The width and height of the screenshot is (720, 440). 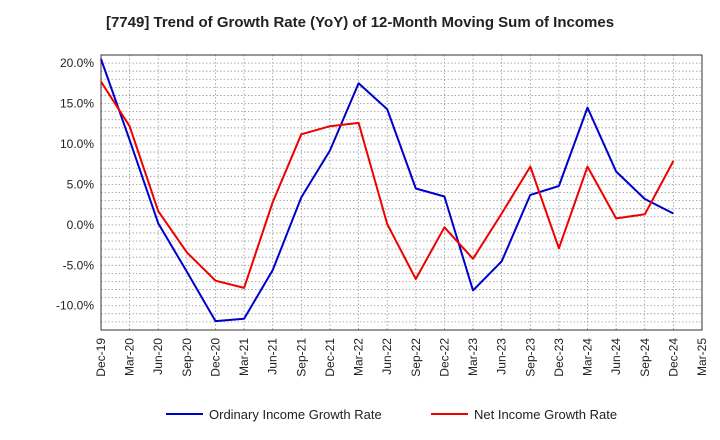 I want to click on y-tick-label: 20.0%, so click(x=77, y=63).